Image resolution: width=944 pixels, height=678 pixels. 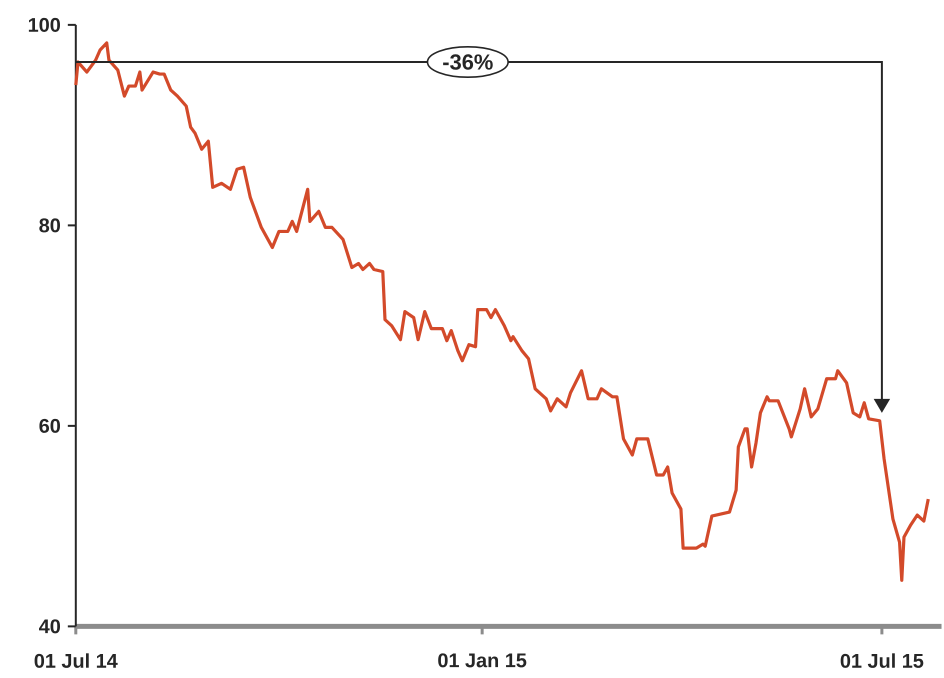 What do you see at coordinates (76, 660) in the screenshot?
I see `x-tick-label: 01 Jul 14` at bounding box center [76, 660].